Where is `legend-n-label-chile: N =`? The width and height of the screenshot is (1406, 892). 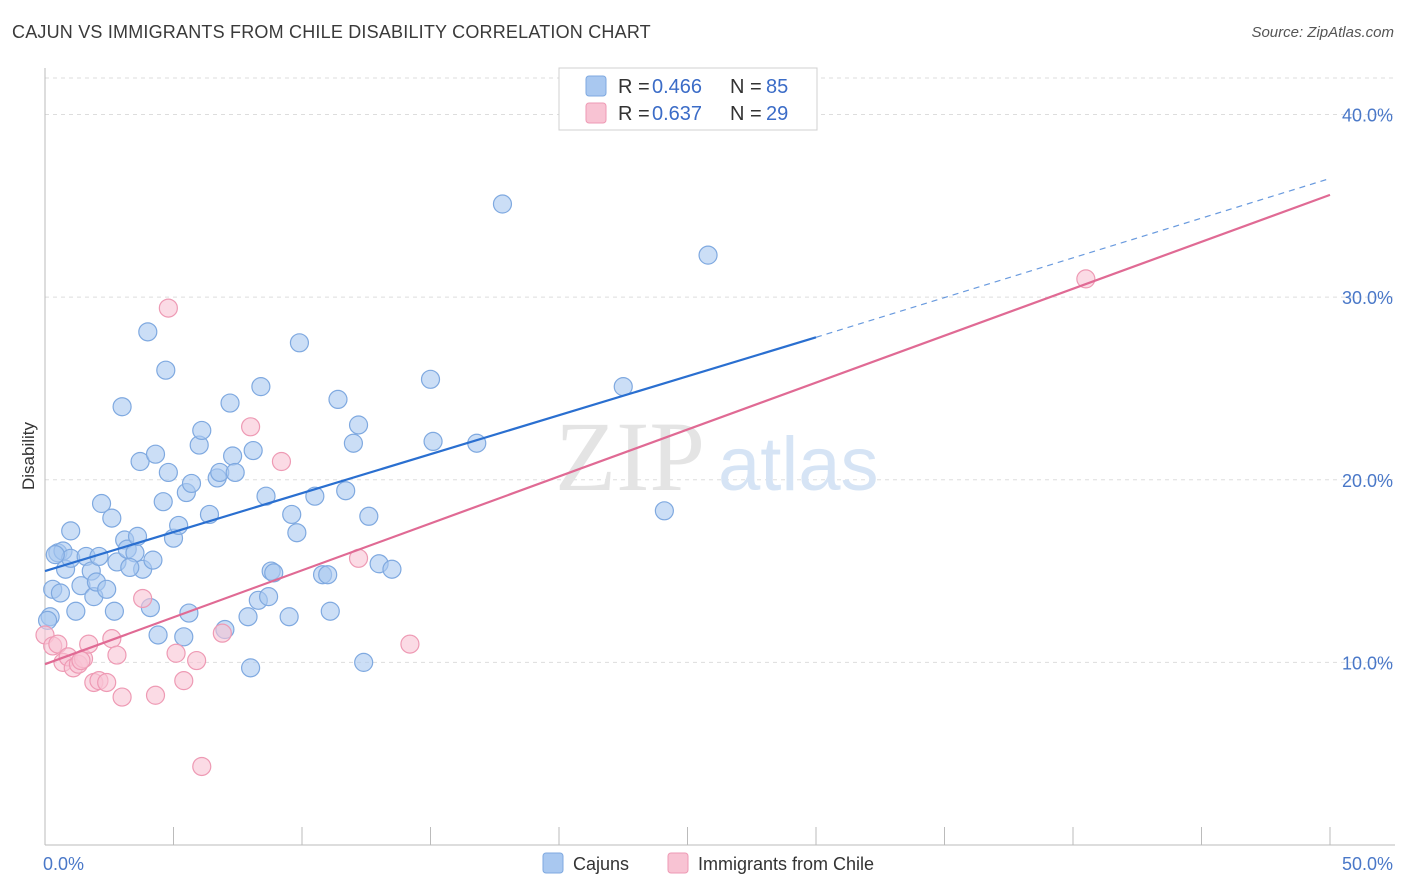 legend-n-label-chile: N = is located at coordinates (746, 114).